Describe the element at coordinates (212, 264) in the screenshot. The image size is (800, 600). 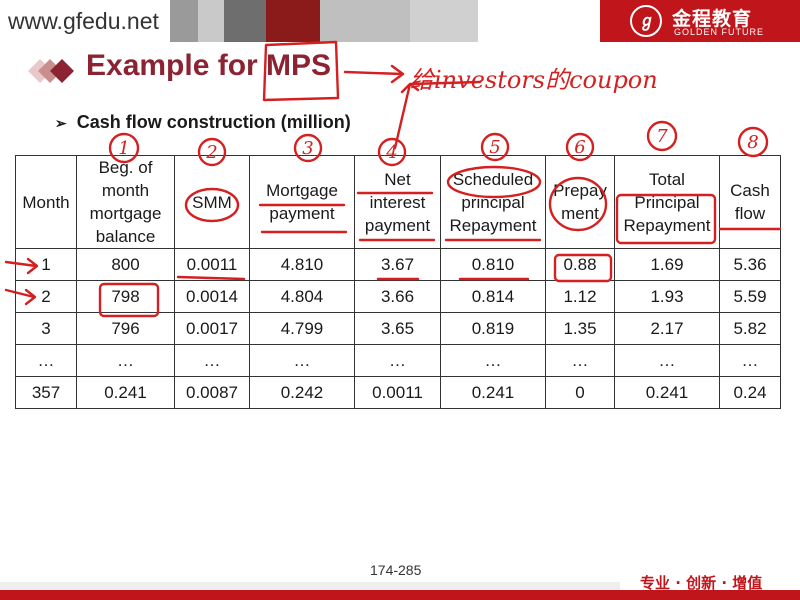
I see `cell-smm: 0.0011` at that location.